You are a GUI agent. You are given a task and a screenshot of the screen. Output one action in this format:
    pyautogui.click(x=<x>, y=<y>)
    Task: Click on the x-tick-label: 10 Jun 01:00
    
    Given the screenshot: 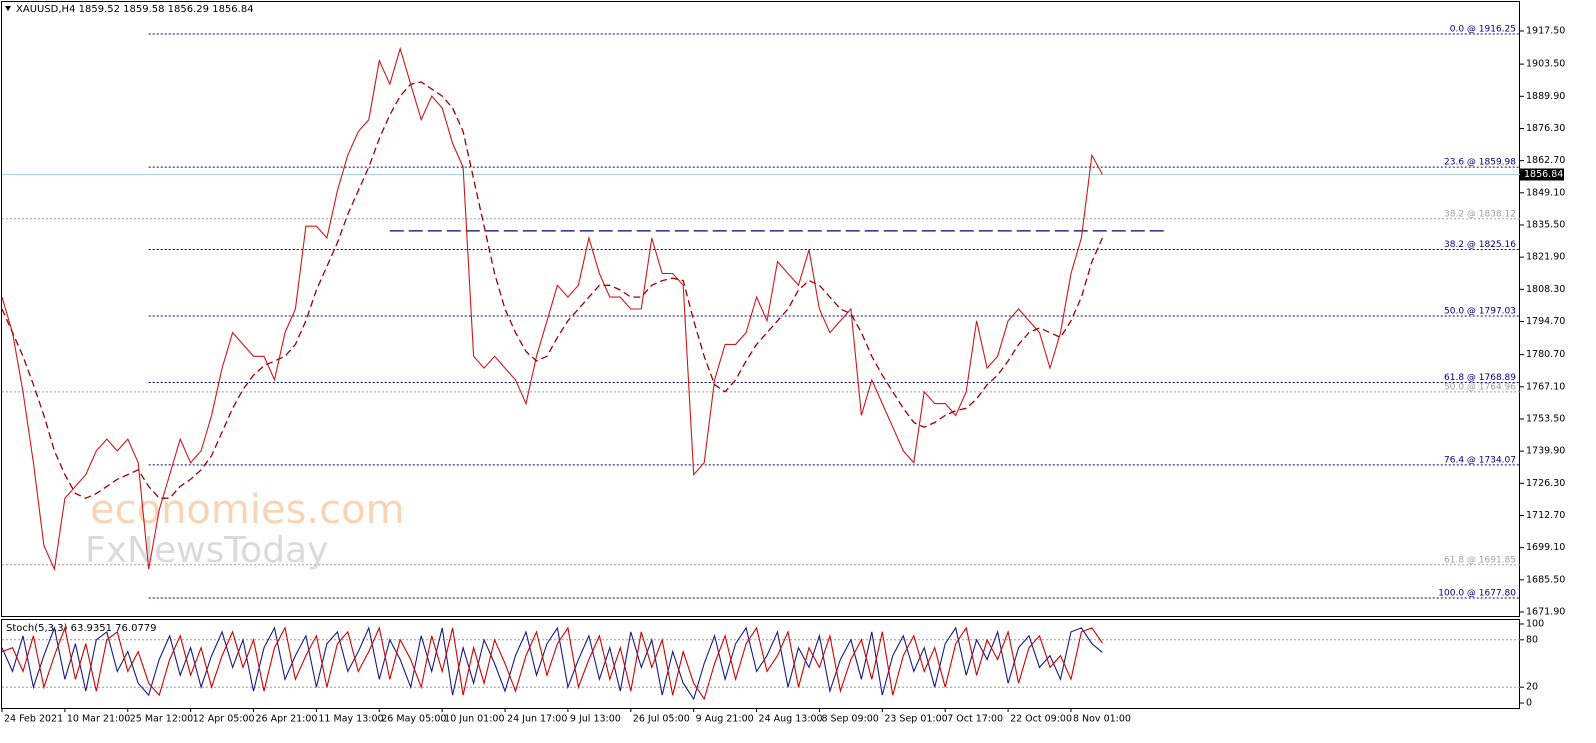 What is the action you would take?
    pyautogui.click(x=474, y=719)
    